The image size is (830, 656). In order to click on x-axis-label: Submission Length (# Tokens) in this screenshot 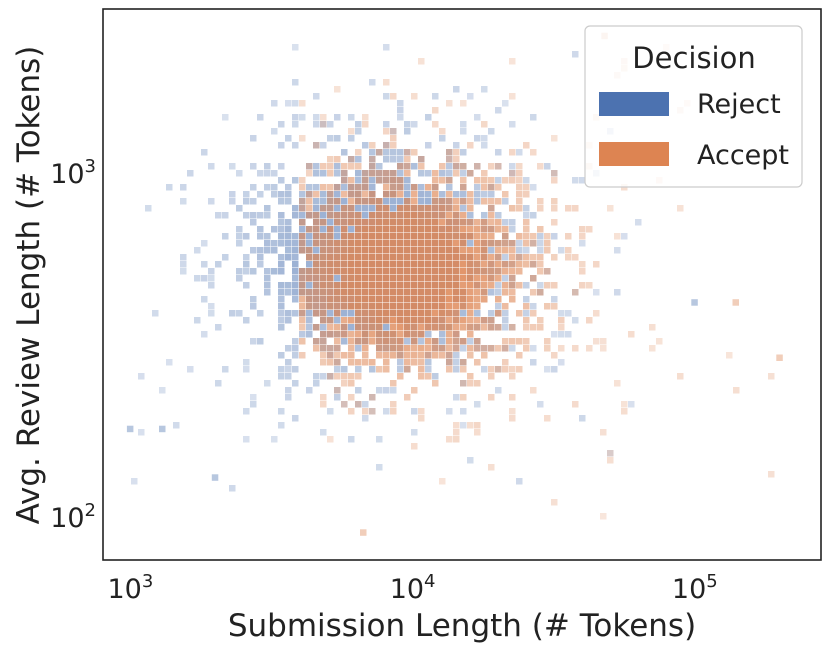, I will do `click(462, 626)`.